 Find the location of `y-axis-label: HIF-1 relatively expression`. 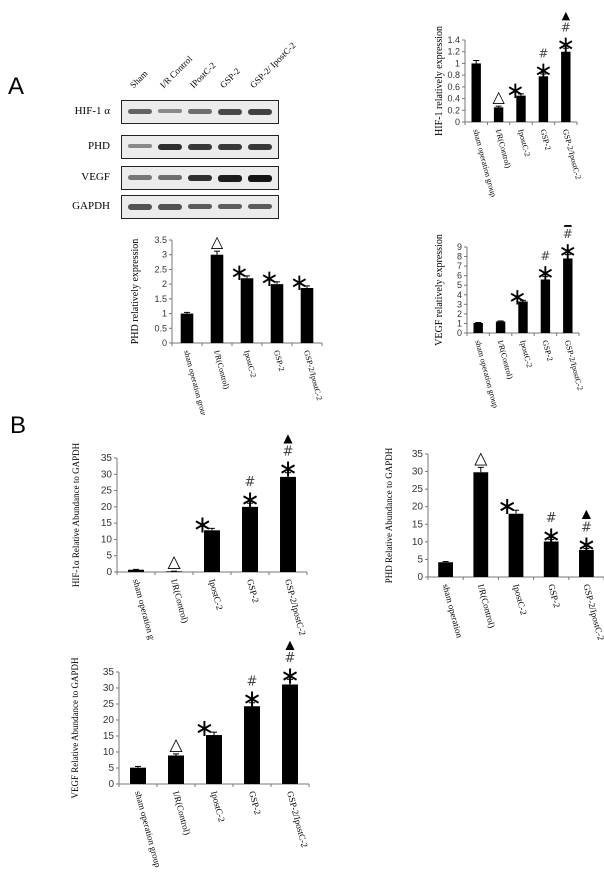

y-axis-label: HIF-1 relatively expression is located at coordinates (439, 81).